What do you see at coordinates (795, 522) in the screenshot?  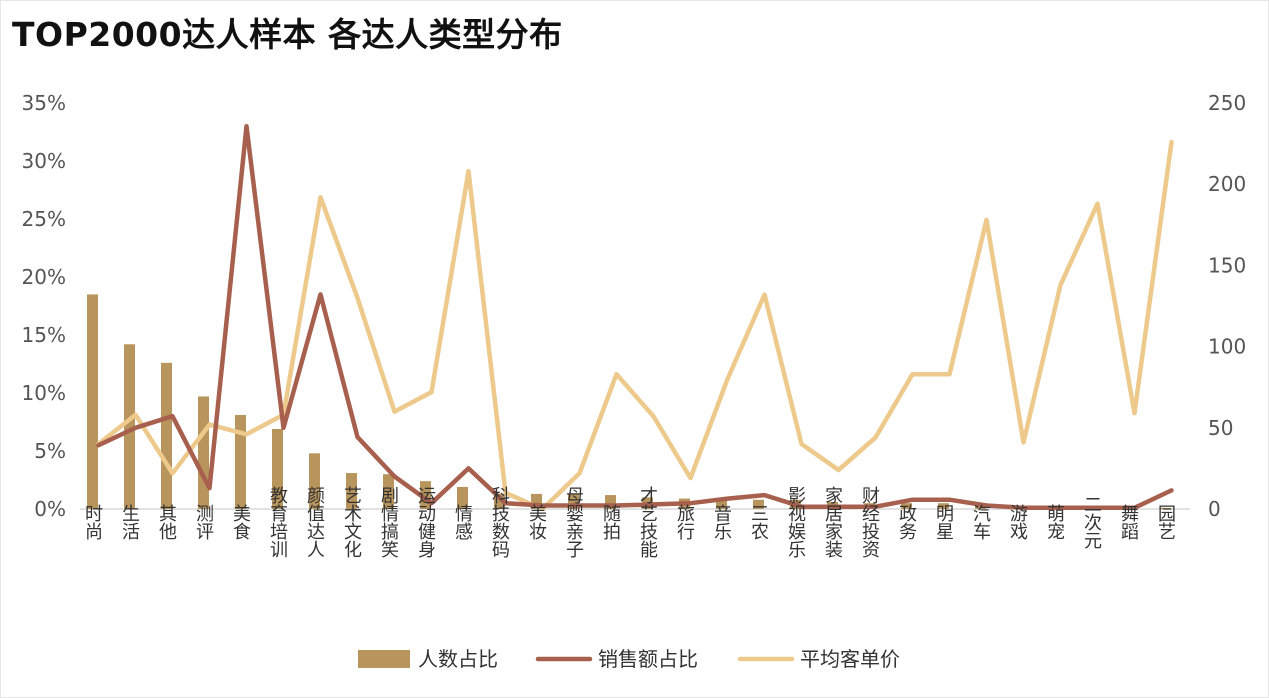 I see `x-category-label: 影视娱乐` at bounding box center [795, 522].